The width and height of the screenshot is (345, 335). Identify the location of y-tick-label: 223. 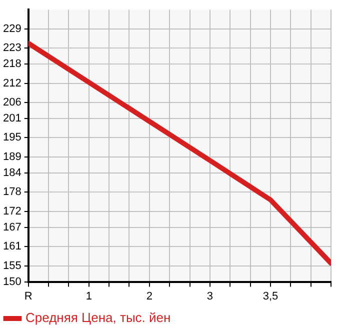
(12, 48).